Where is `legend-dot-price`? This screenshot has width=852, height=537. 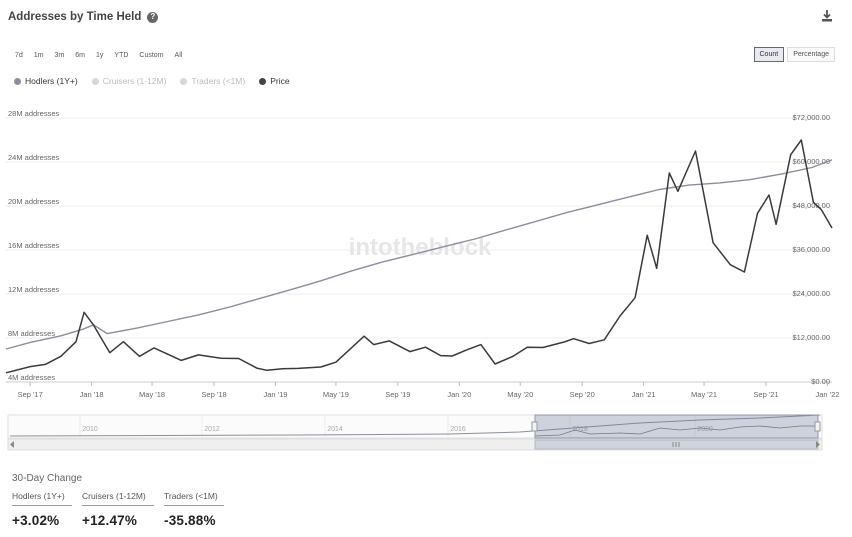 legend-dot-price is located at coordinates (263, 81).